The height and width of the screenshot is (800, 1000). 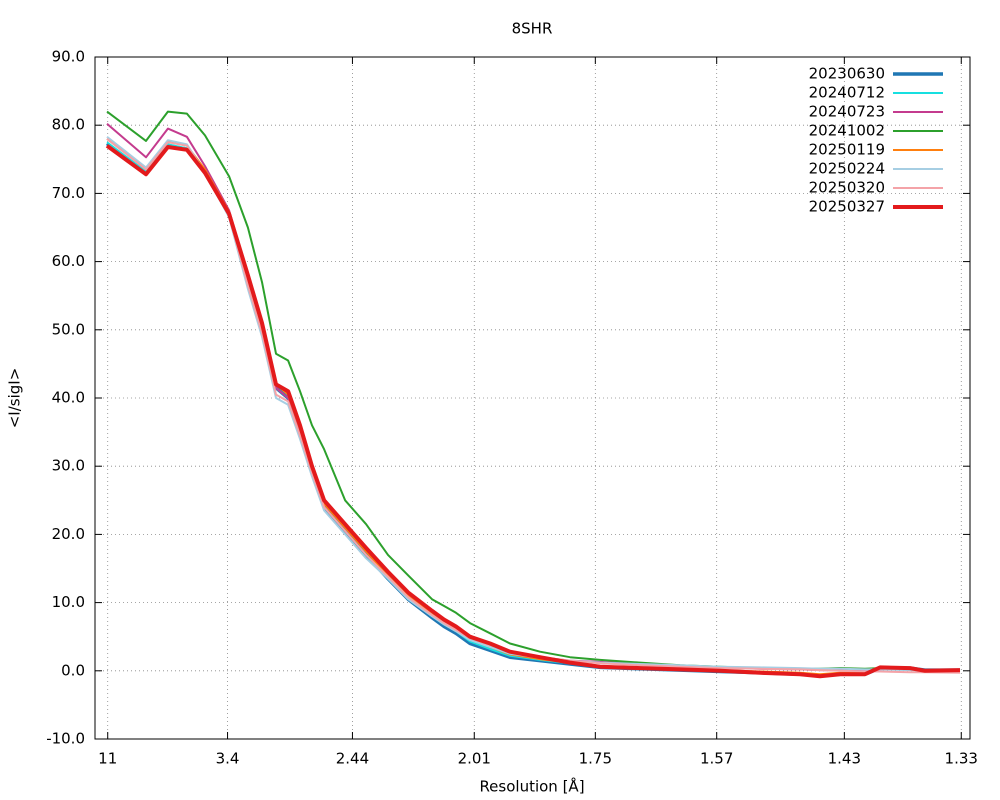 I want to click on x-tick-label: 1.57, so click(x=716, y=759).